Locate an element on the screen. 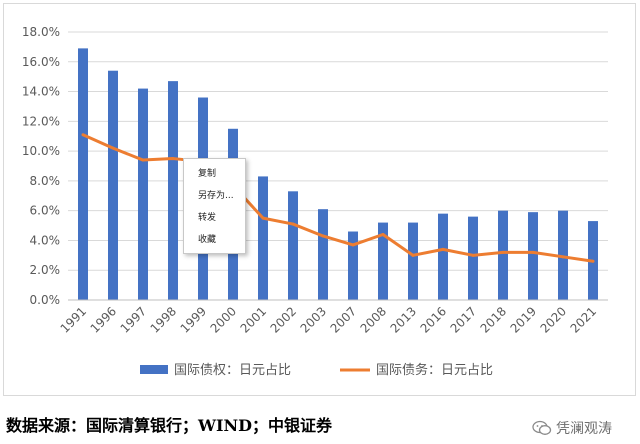 This screenshot has height=444, width=640. x-tick-label: 2019 is located at coordinates (523, 319).